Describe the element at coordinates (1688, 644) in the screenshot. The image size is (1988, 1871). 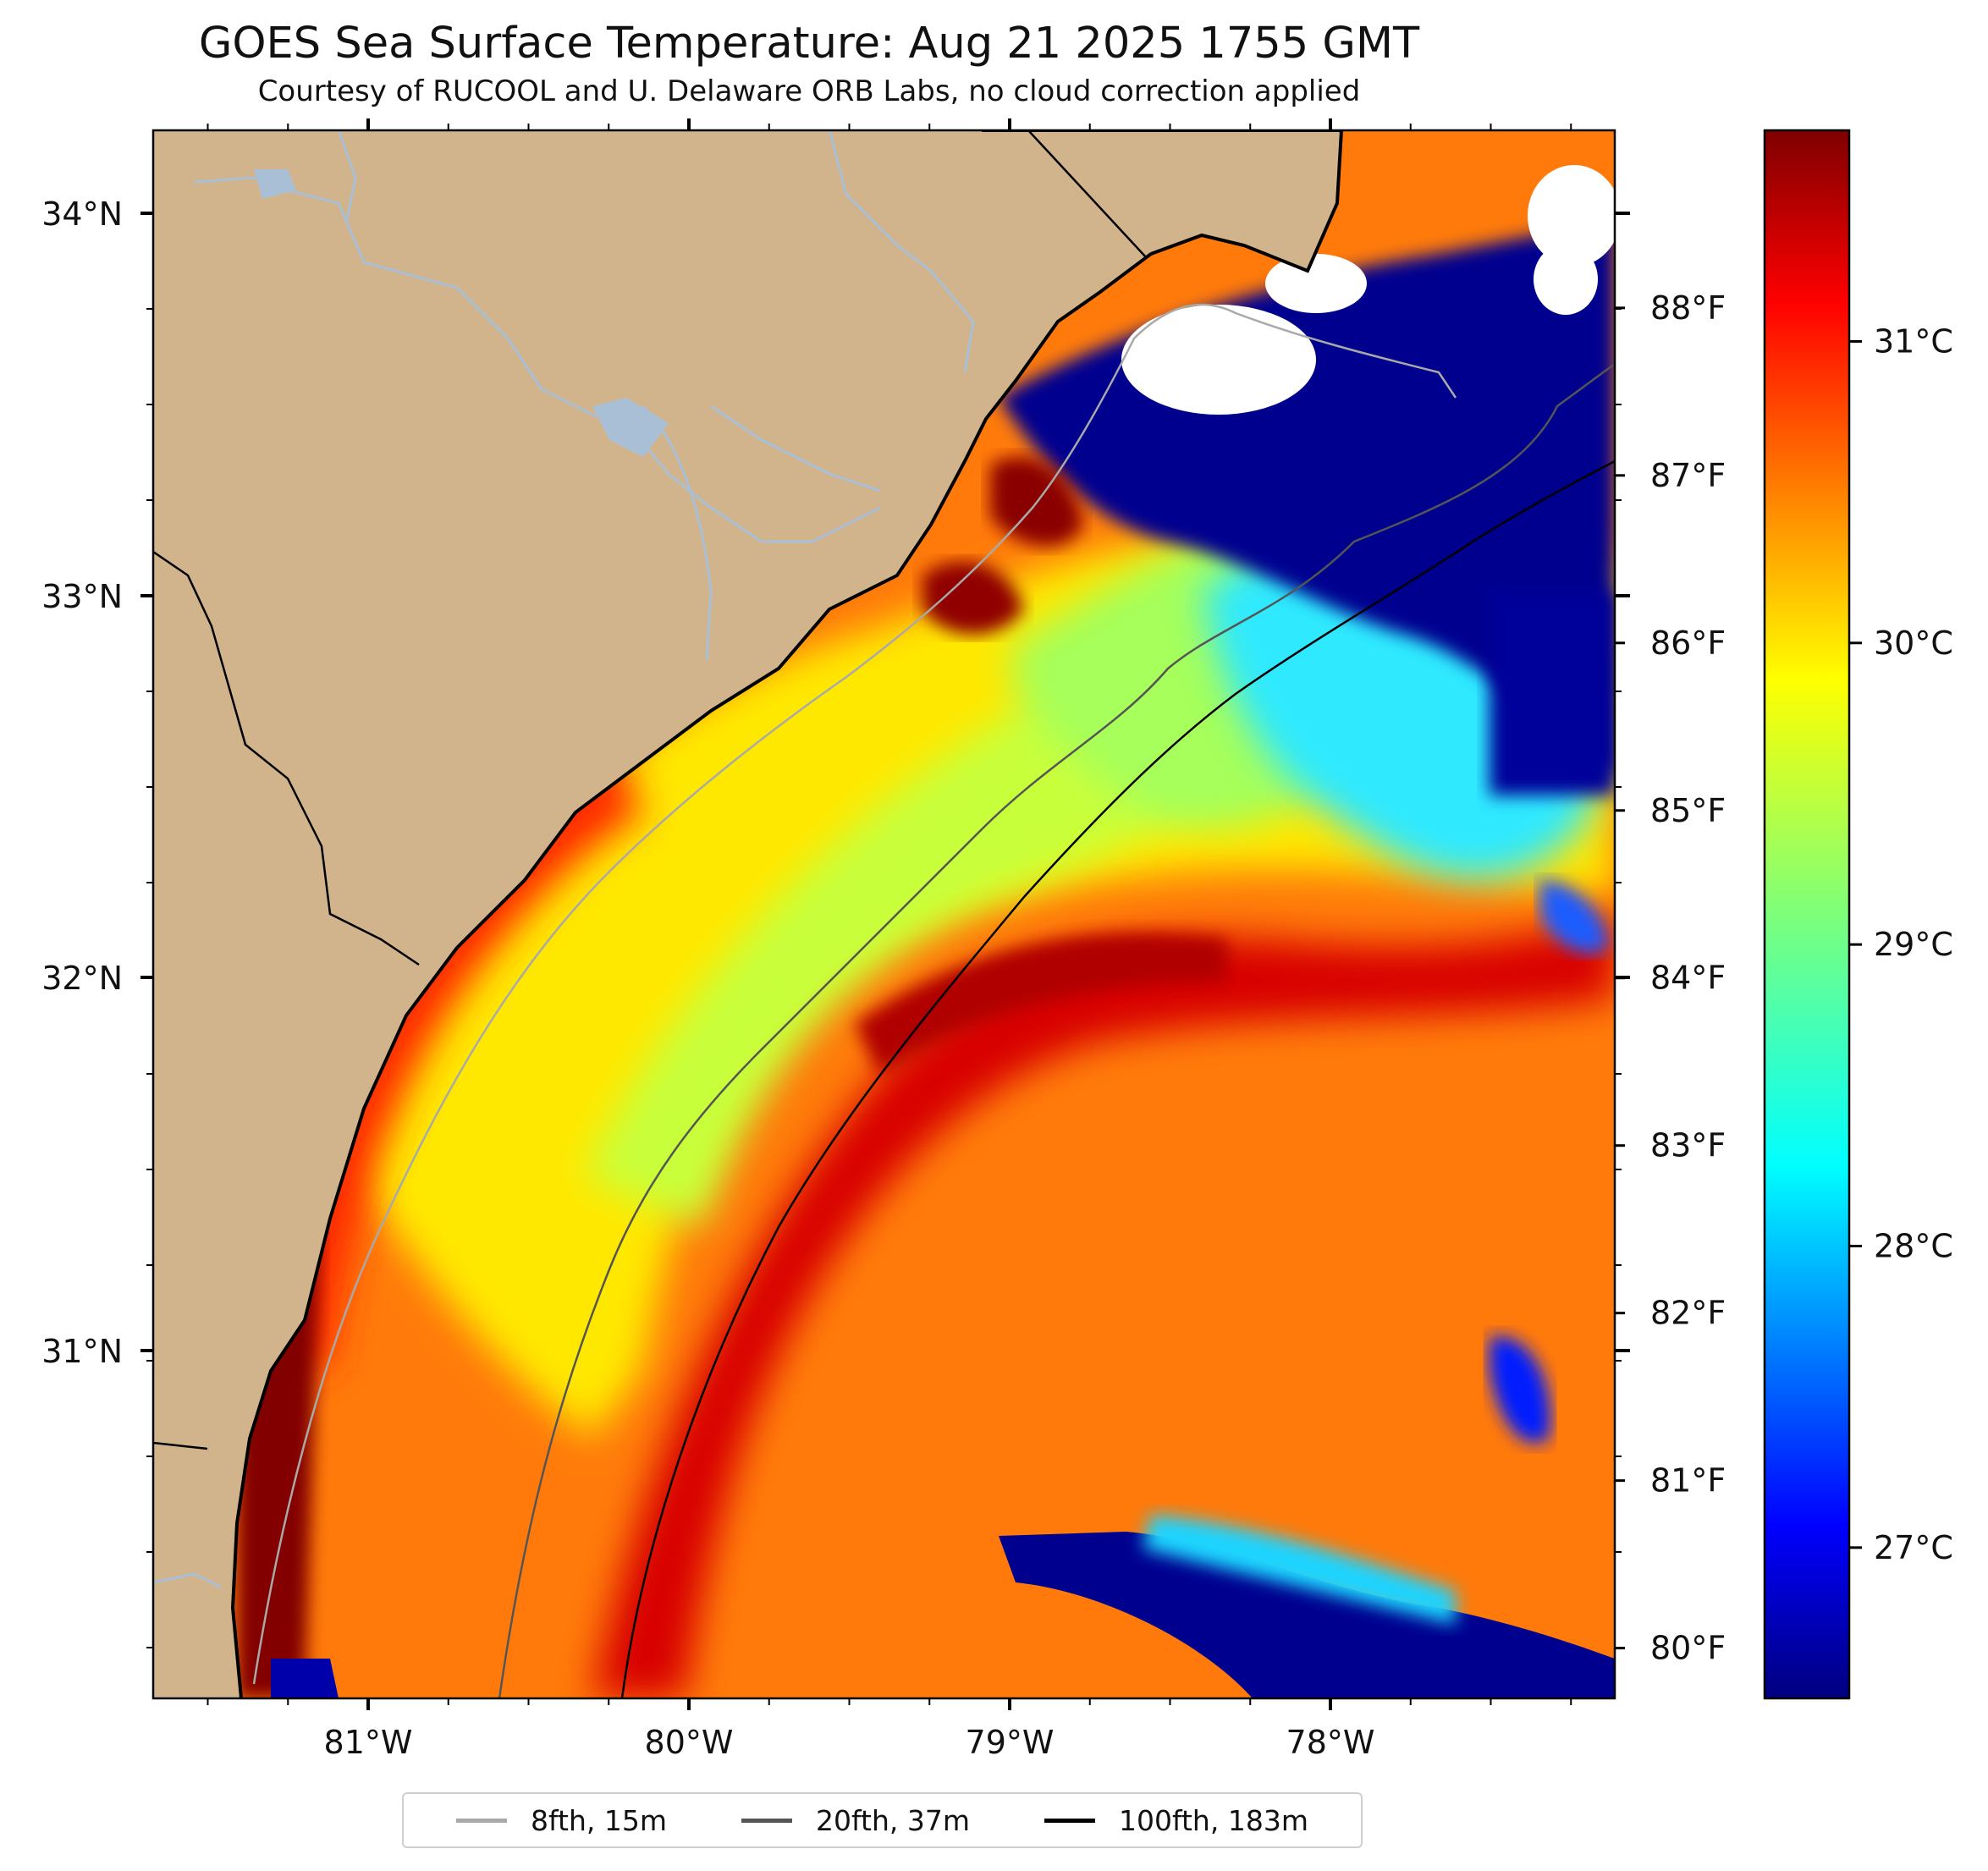
I see `fahrenheit-label: 86°F` at that location.